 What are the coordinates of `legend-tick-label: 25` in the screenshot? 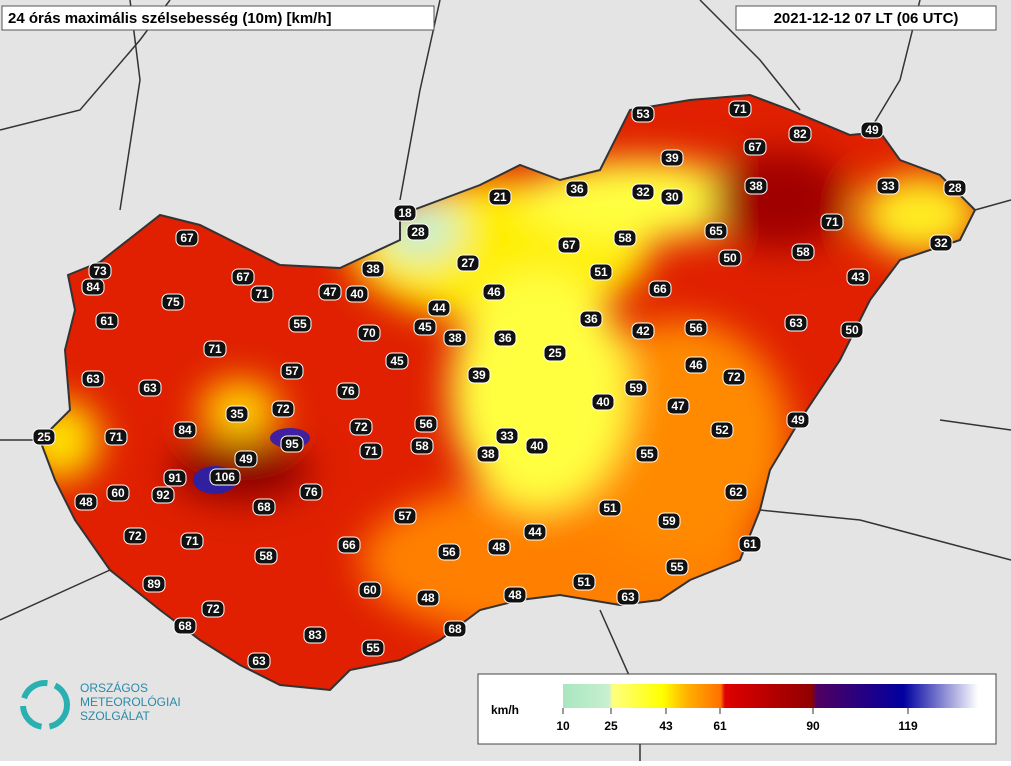 It's located at (611, 726).